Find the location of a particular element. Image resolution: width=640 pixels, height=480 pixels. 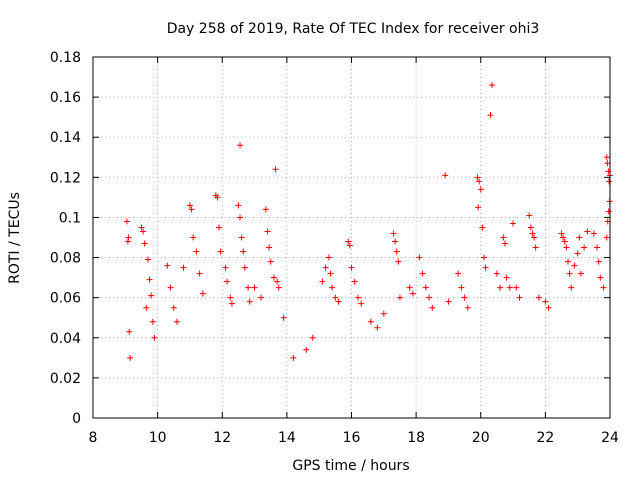

x-tick-label: 20 is located at coordinates (481, 438).